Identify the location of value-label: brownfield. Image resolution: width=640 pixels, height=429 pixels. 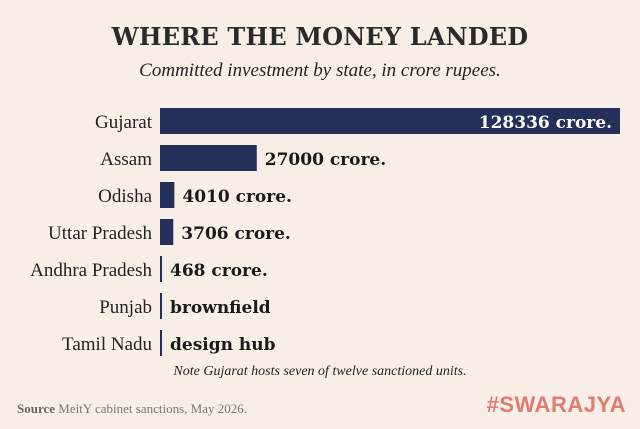
(220, 308).